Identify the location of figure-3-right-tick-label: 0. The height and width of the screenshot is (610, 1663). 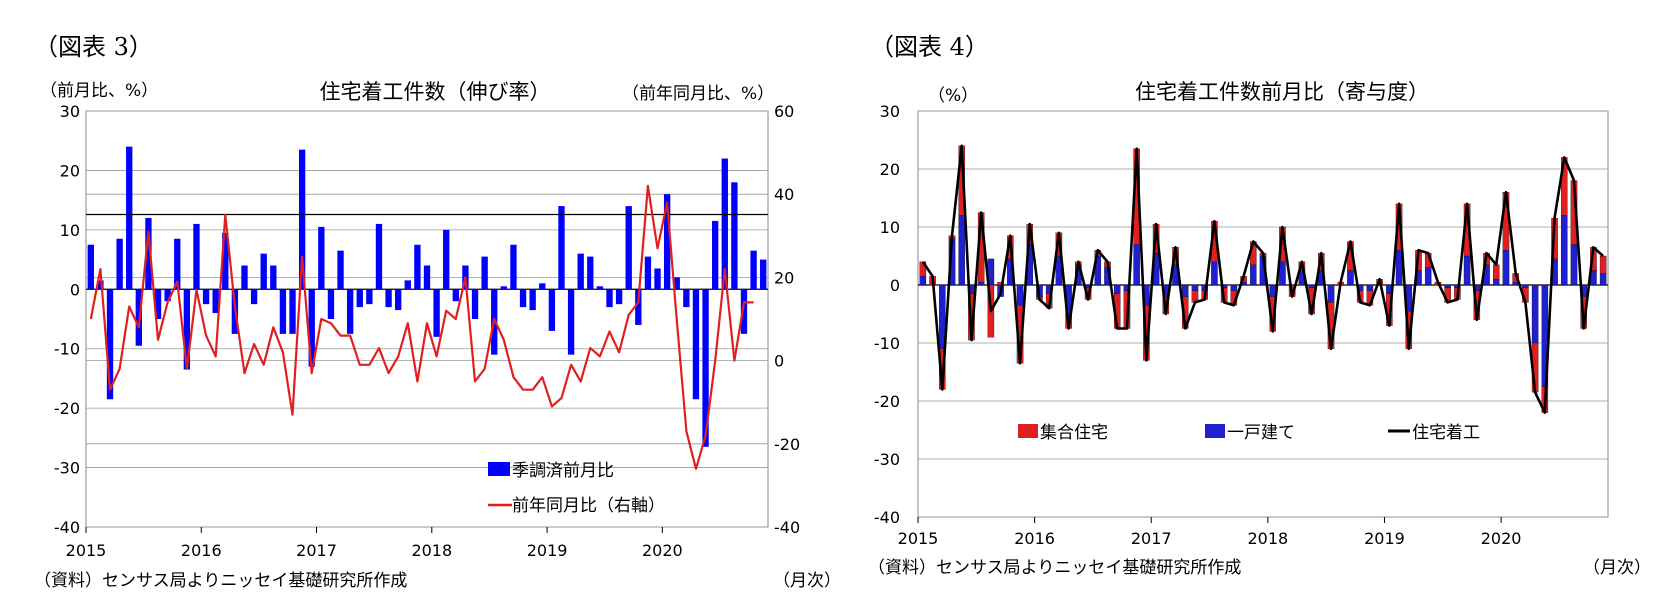
(779, 361).